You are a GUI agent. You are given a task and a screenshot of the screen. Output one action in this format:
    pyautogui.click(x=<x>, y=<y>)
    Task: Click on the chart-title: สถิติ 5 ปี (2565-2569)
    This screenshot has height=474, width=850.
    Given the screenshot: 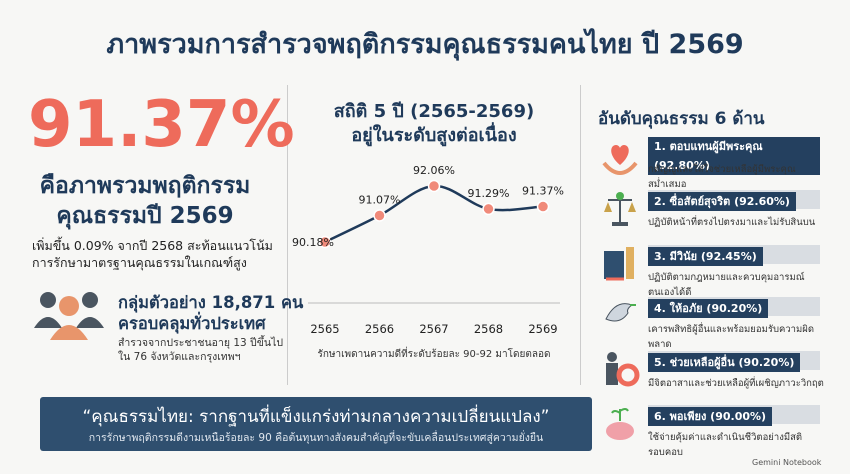 What is the action you would take?
    pyautogui.click(x=434, y=111)
    